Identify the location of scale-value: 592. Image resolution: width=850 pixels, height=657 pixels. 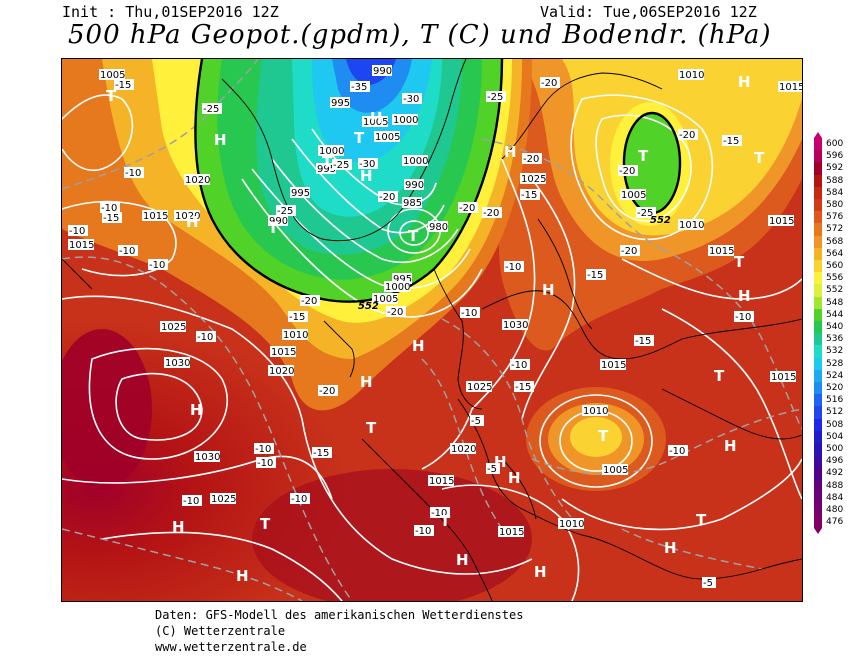
(835, 168).